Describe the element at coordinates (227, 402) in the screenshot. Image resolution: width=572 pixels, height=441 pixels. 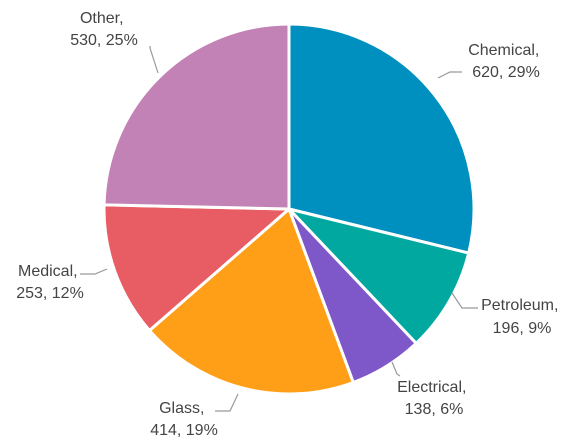
I see `leader-line-glass` at that location.